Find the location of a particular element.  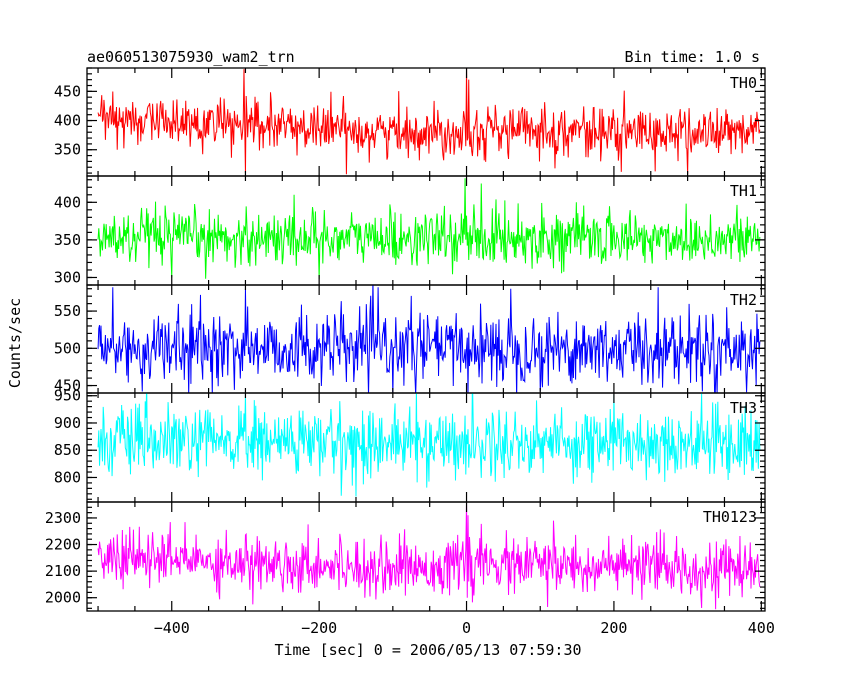

x-tick-label: 200 is located at coordinates (613, 628).